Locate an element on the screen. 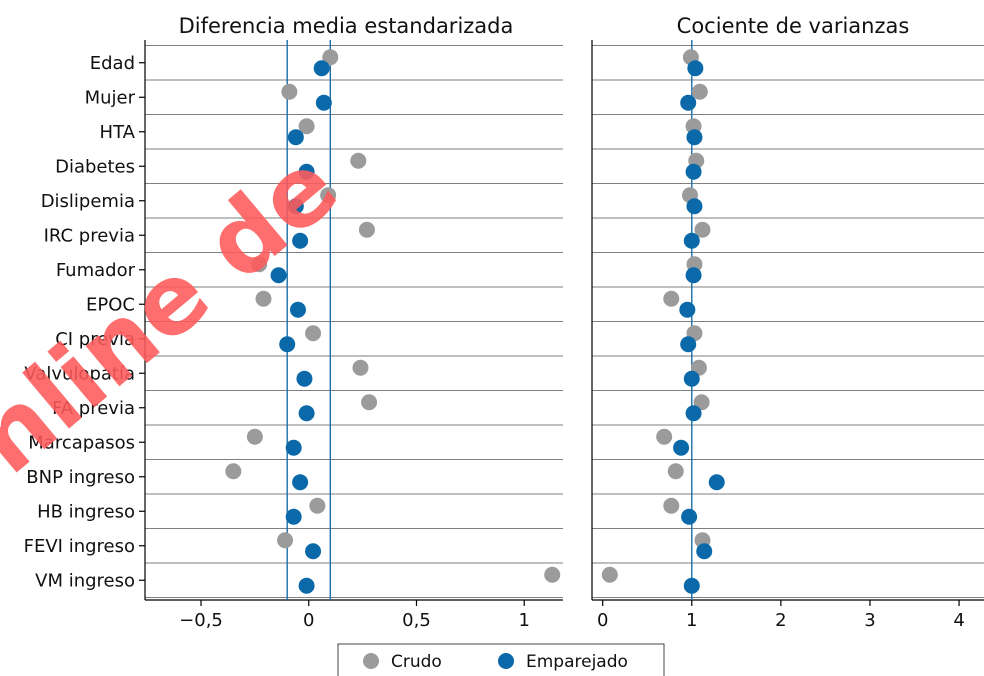  category-label: Mujer is located at coordinates (110, 97).